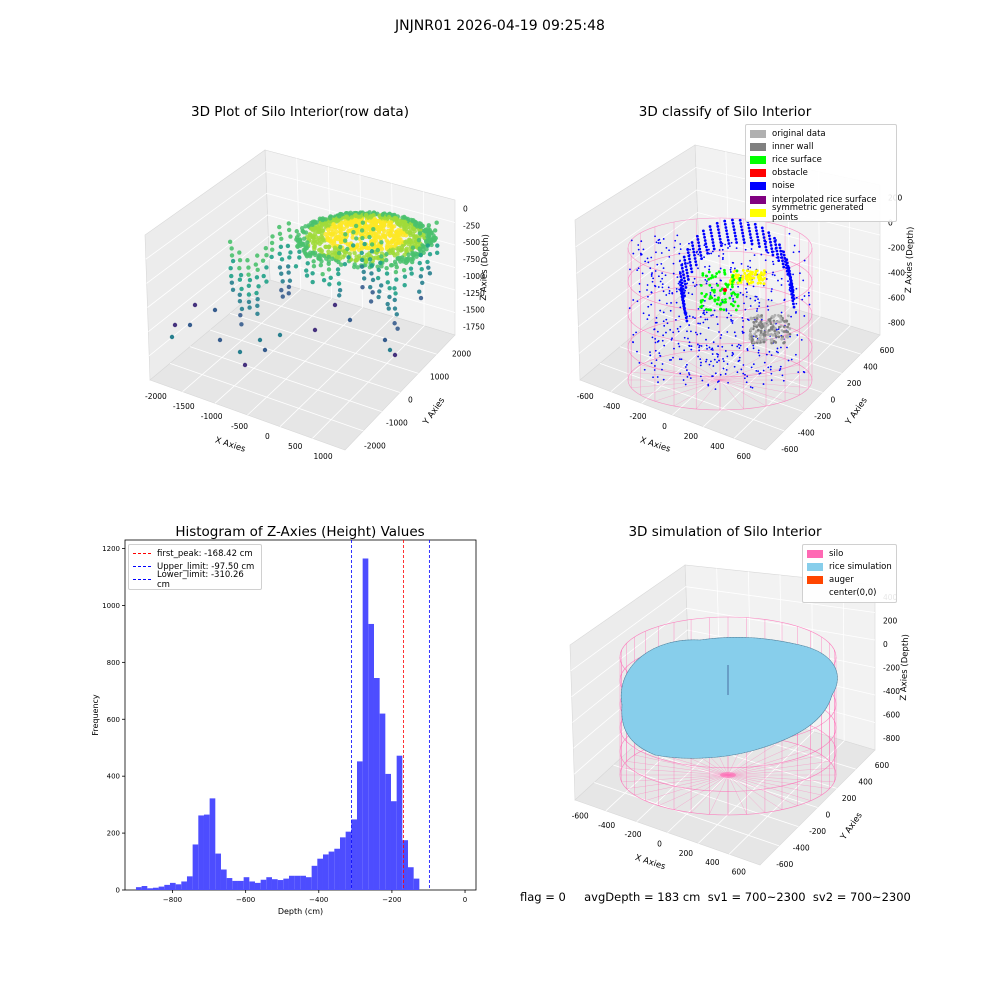 The width and height of the screenshot is (1000, 1000). Describe the element at coordinates (500, 26) in the screenshot. I see `figure-title: JNJNR01 2026-04-19 09:25:48` at that location.